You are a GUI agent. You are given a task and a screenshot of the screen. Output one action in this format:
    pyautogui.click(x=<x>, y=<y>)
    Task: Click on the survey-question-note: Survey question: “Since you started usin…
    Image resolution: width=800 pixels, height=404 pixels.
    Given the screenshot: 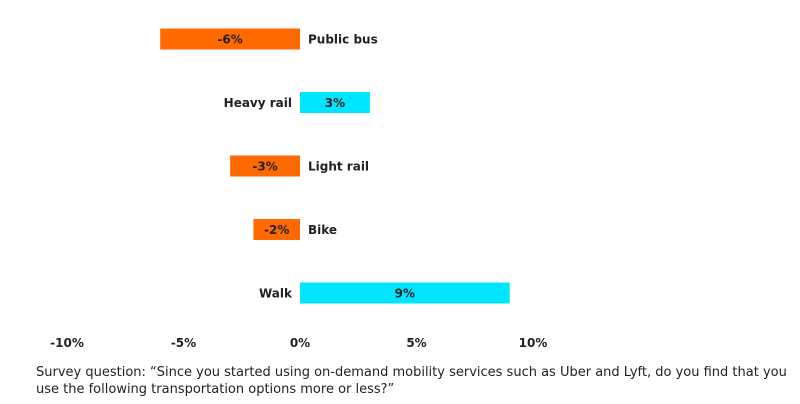 What is the action you would take?
    pyautogui.click(x=411, y=381)
    